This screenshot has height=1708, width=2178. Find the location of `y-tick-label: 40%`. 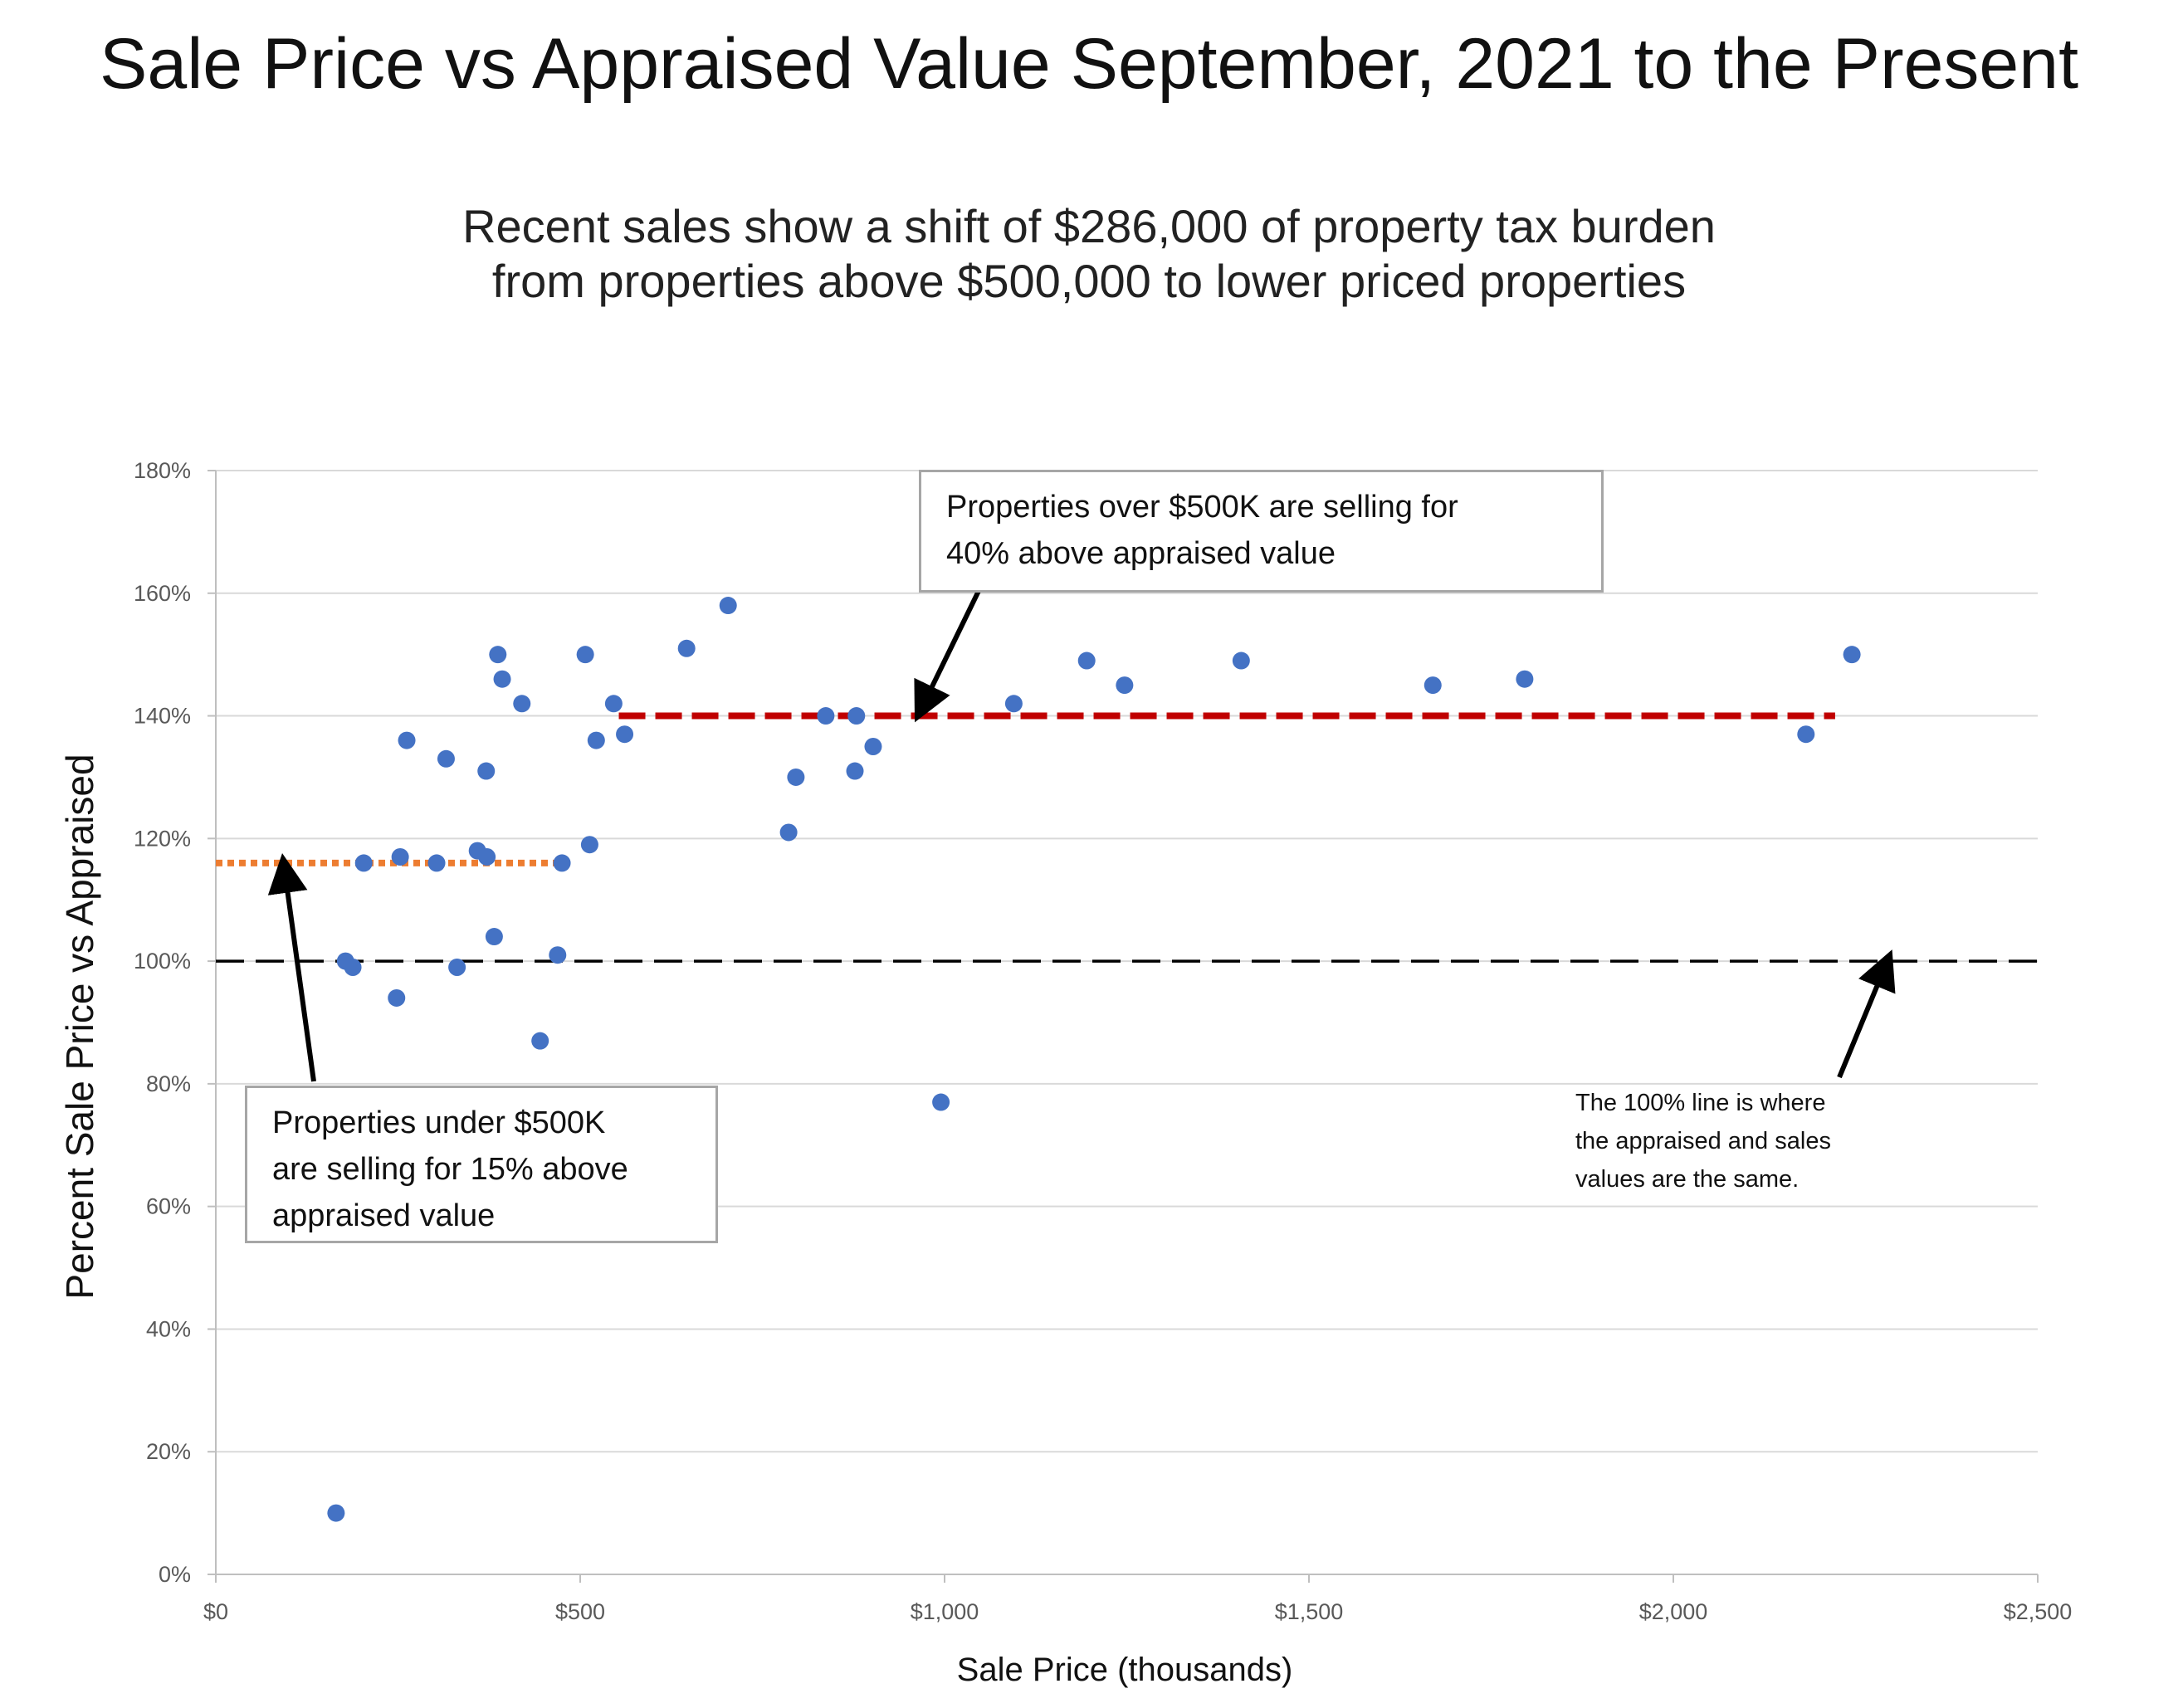

y-tick-label: 40% is located at coordinates (169, 1328).